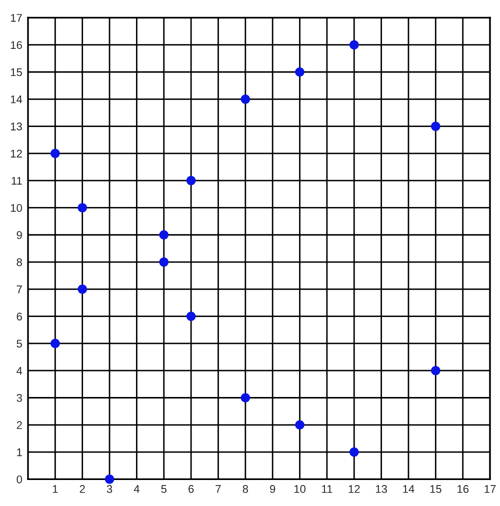  What do you see at coordinates (327, 489) in the screenshot?
I see `x-tick-label: 11` at bounding box center [327, 489].